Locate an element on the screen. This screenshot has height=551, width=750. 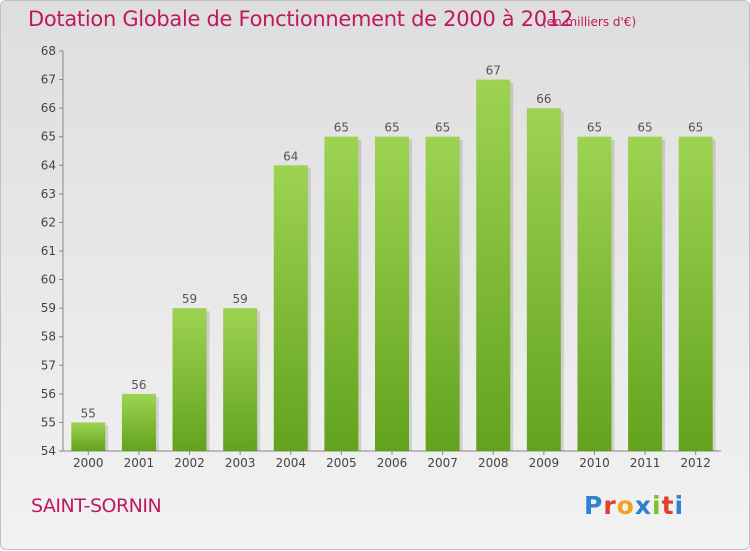
proxiti-logo: Proxiti is located at coordinates (634, 505).